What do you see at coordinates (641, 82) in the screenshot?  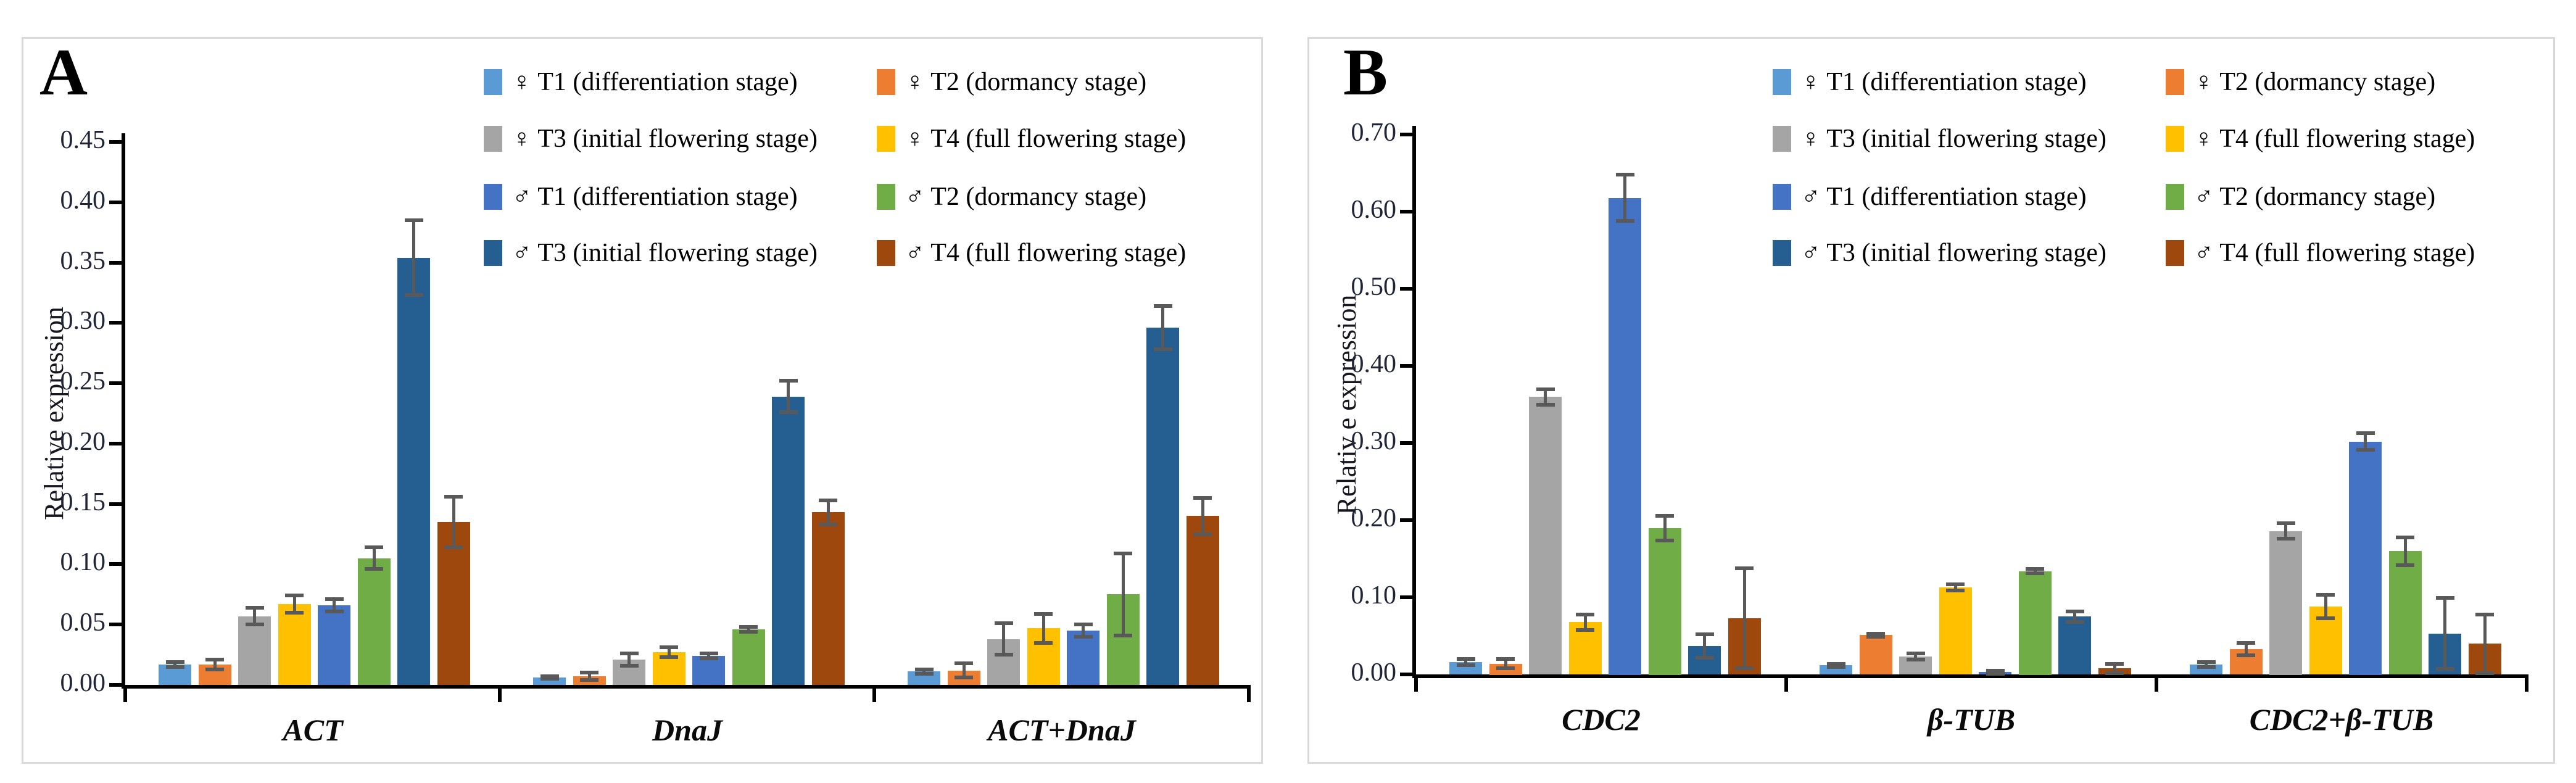 I see `legend-item: ♀ T1 (differentiation stage)` at bounding box center [641, 82].